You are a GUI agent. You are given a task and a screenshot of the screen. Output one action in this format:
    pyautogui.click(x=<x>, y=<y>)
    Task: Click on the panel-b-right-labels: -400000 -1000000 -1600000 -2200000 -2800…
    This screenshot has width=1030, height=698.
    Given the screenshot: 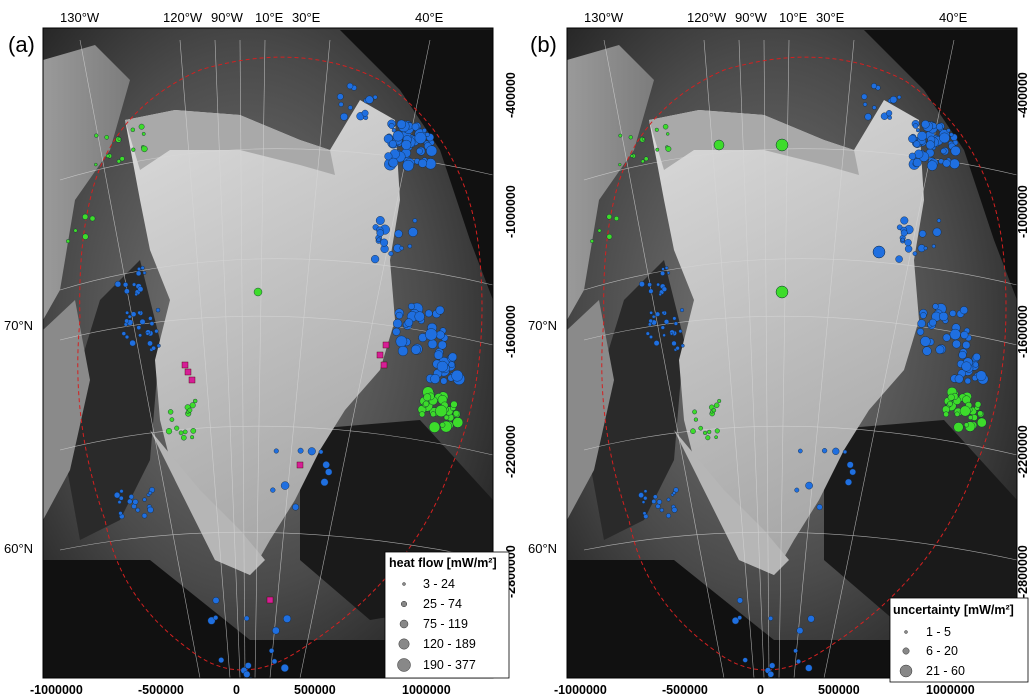 What is the action you would take?
    pyautogui.click(x=1023, y=335)
    